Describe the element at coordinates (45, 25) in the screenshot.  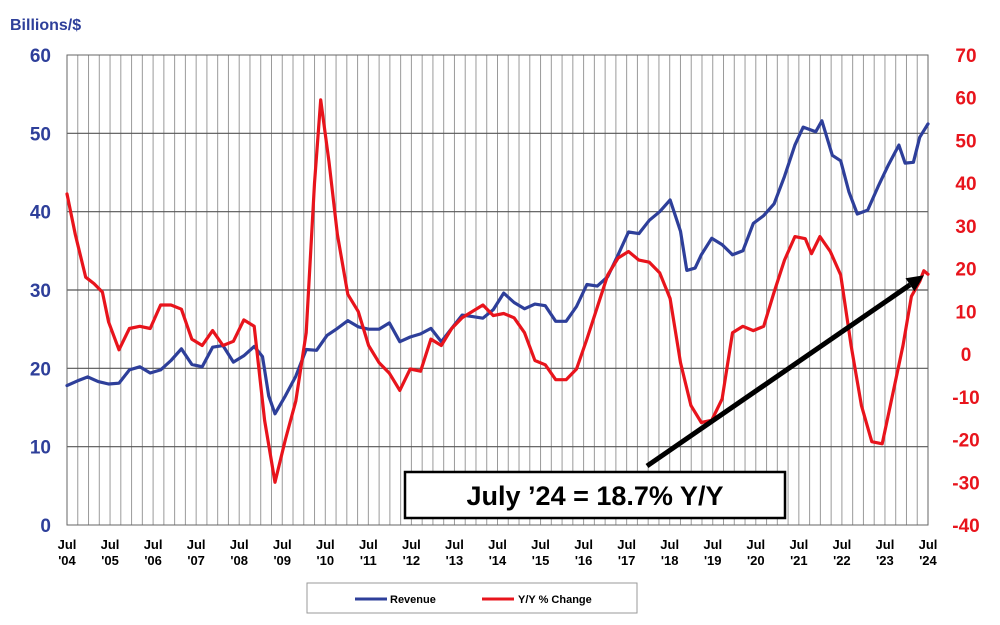
I see `left-axis-title: Billions/$` at that location.